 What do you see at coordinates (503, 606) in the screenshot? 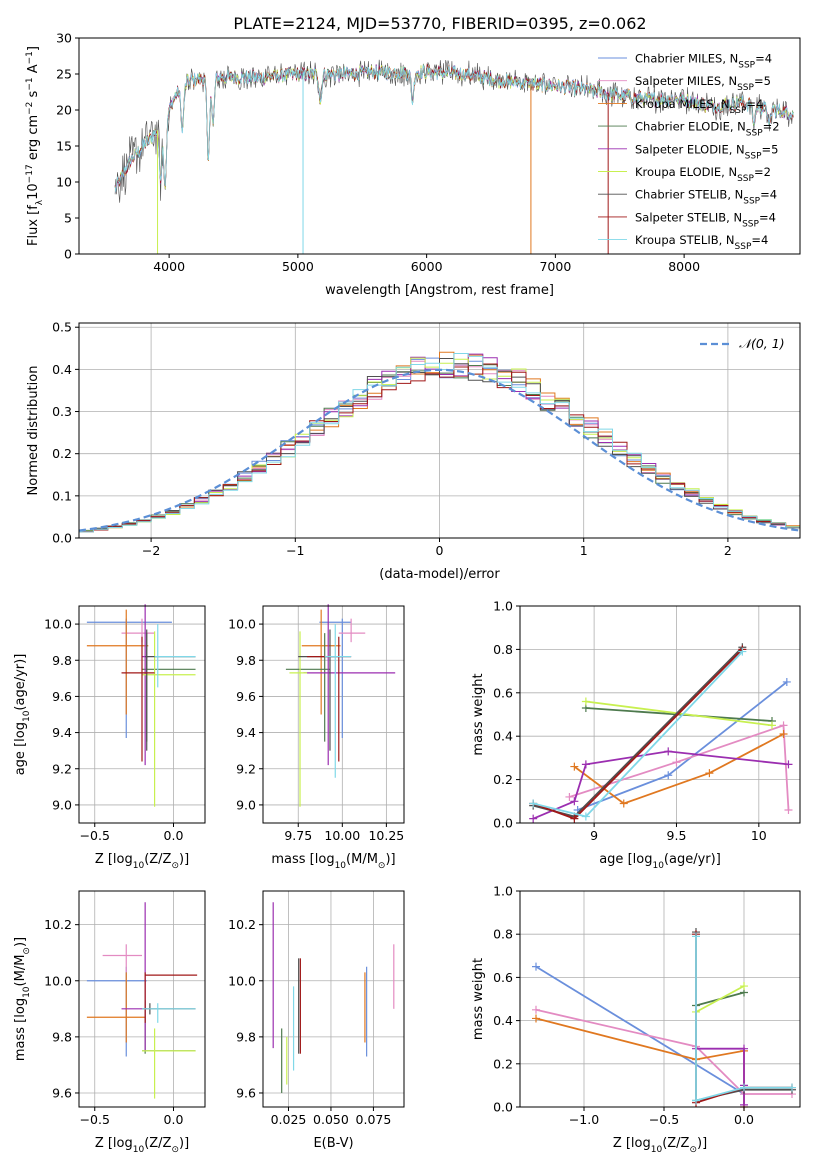
I see `y-tick-label: 1.0` at bounding box center [503, 606].